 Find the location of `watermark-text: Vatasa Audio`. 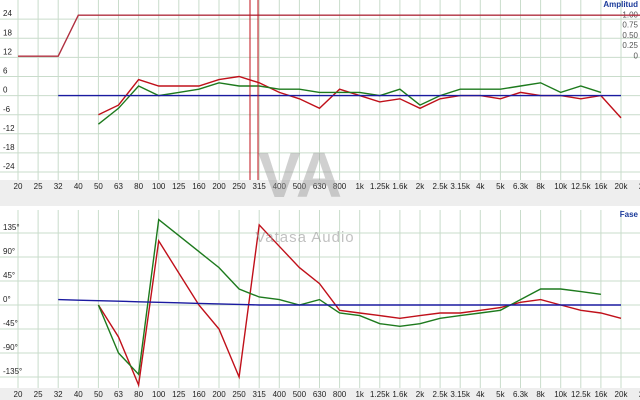

watermark-text: Vatasa Audio is located at coordinates (304, 237).